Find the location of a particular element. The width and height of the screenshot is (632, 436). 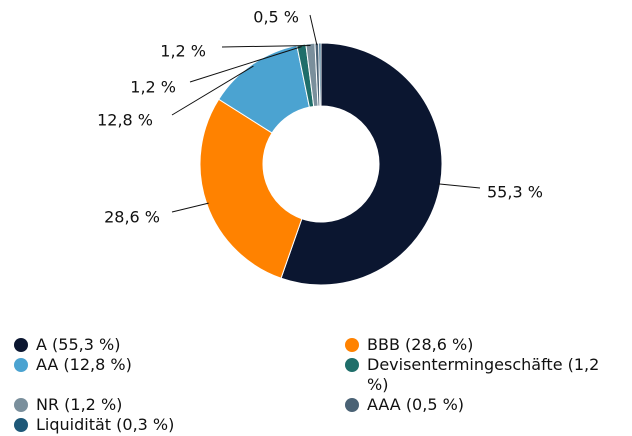

legend-item: AAA (0,5 %) is located at coordinates (480, 405).